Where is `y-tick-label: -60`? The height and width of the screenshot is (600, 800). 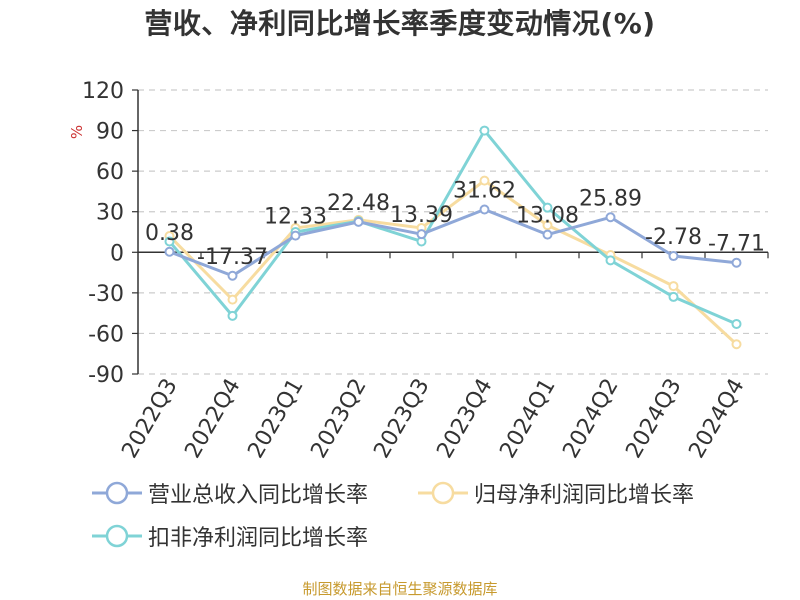 y-tick-label: -60 is located at coordinates (106, 334).